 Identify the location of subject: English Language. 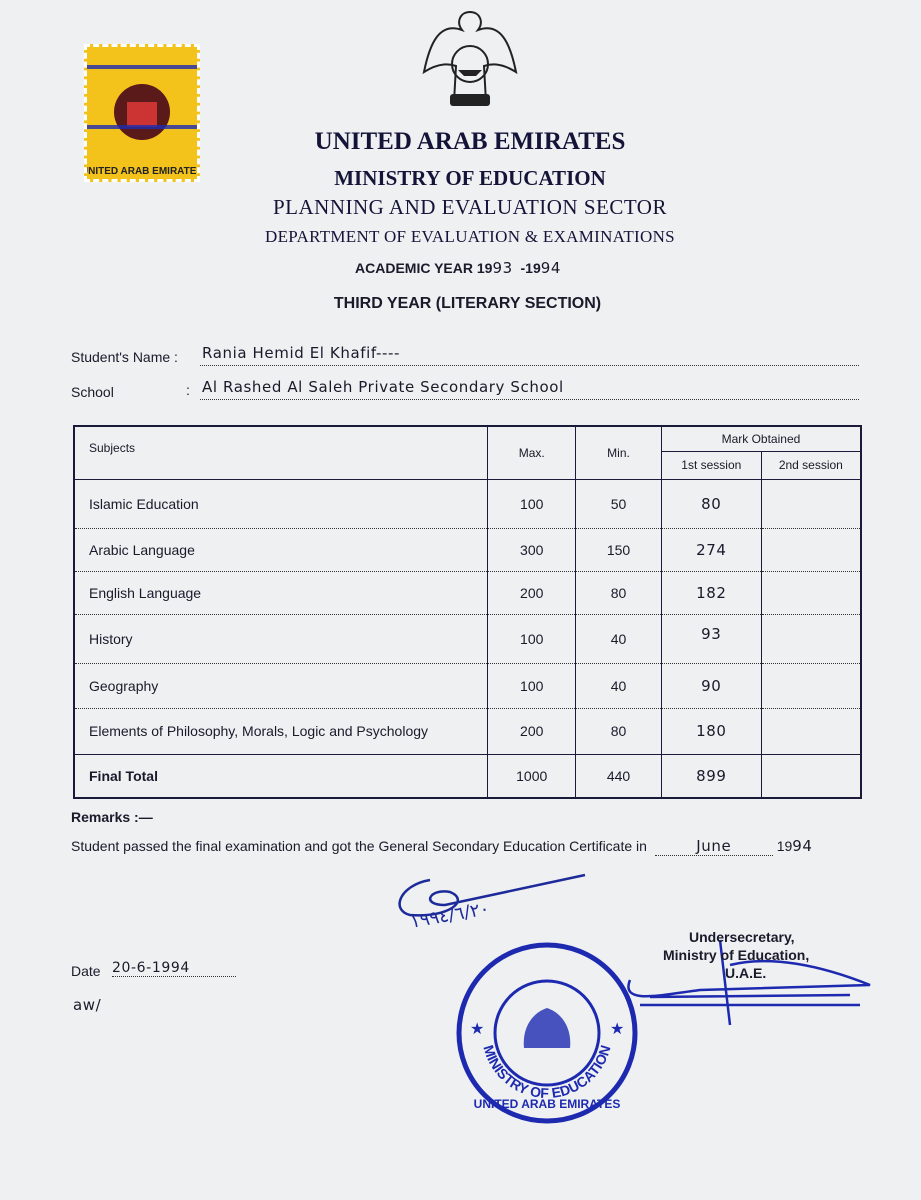
(281, 592).